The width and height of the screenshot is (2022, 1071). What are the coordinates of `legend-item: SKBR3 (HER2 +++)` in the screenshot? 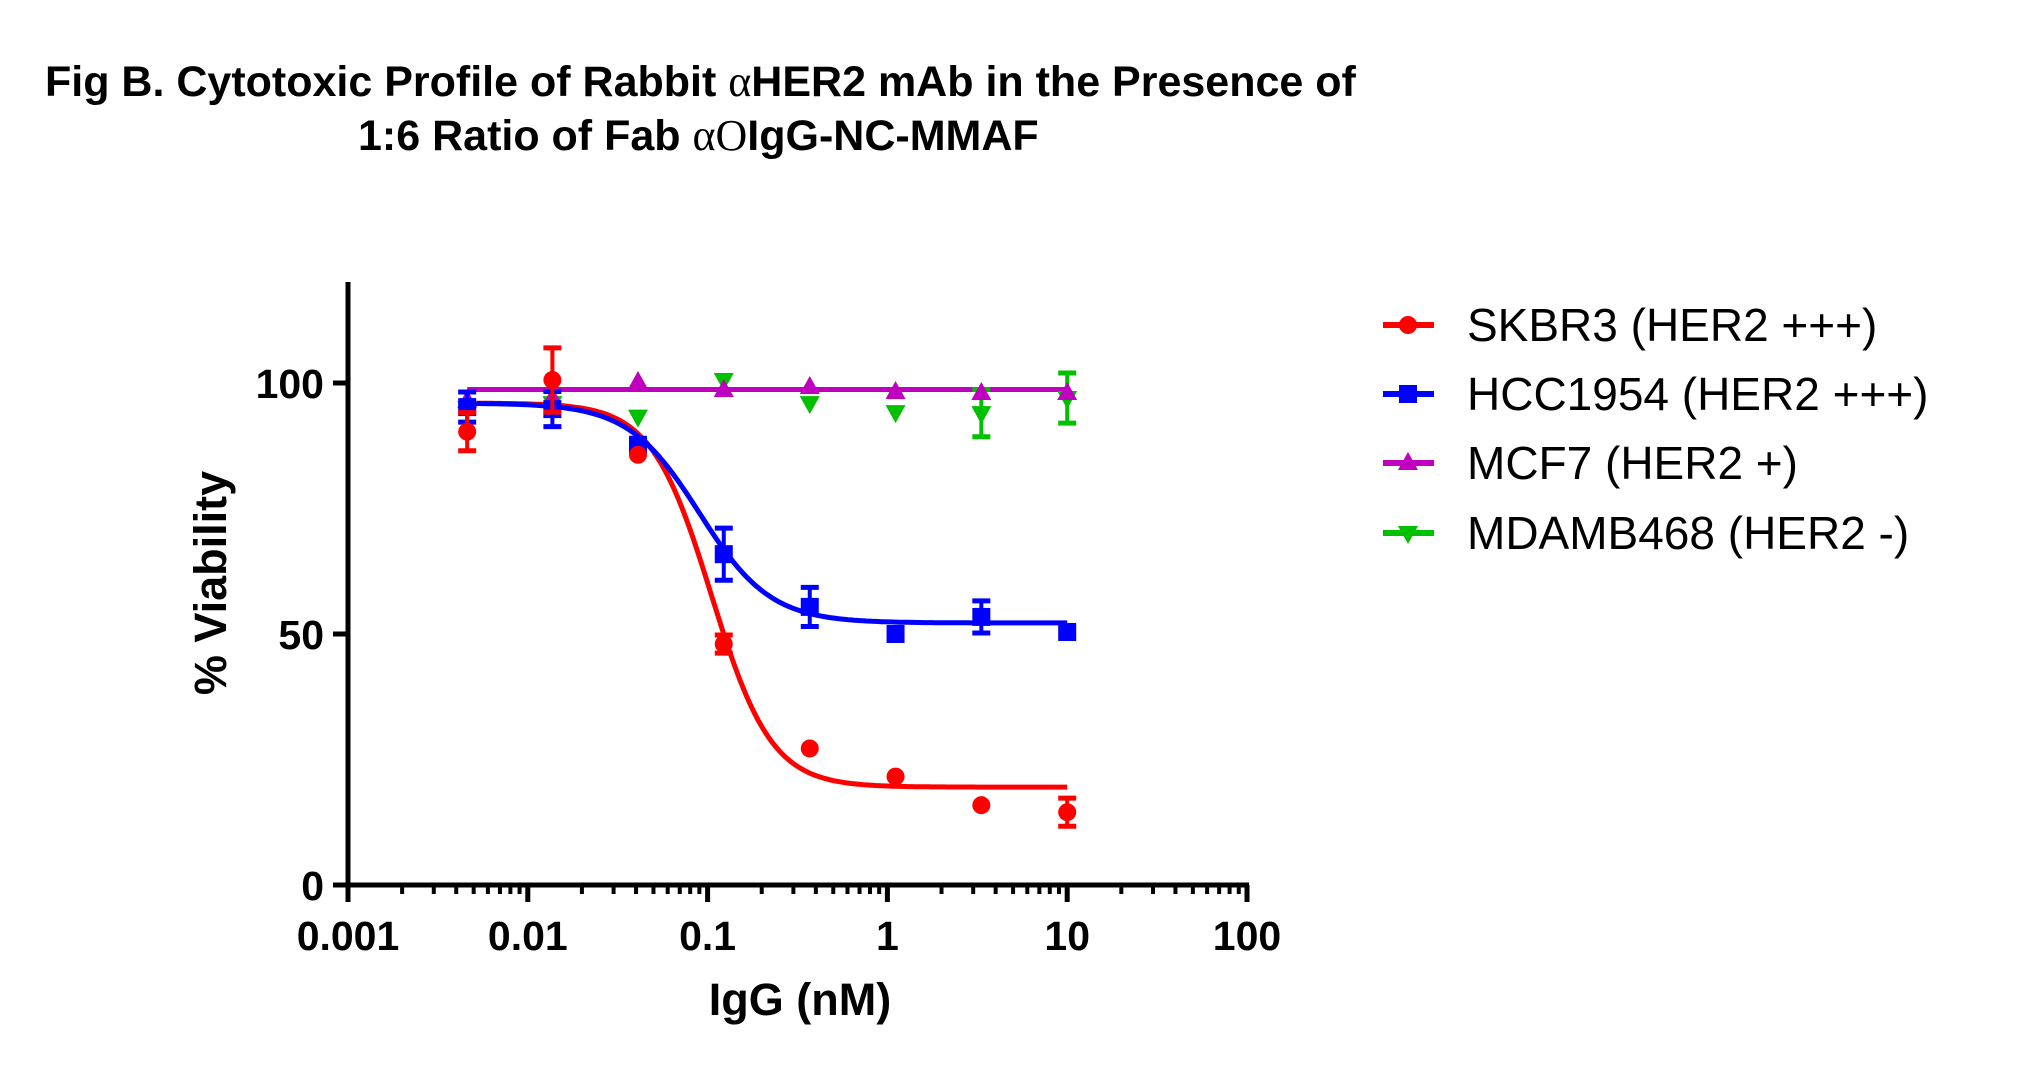 It's located at (1630, 325).